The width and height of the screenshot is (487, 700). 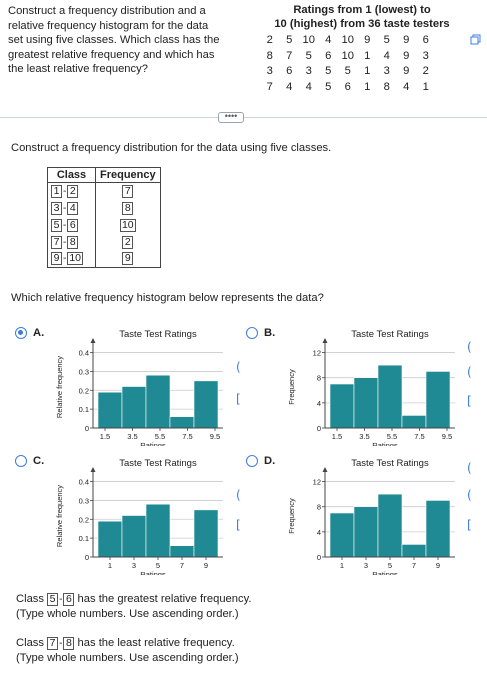 What do you see at coordinates (128, 191) in the screenshot?
I see `frequency-input: 7` at bounding box center [128, 191].